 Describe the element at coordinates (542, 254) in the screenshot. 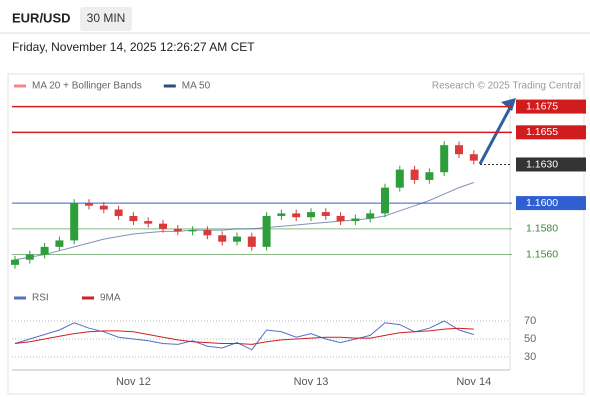

I see `level-label: 1.1560` at that location.